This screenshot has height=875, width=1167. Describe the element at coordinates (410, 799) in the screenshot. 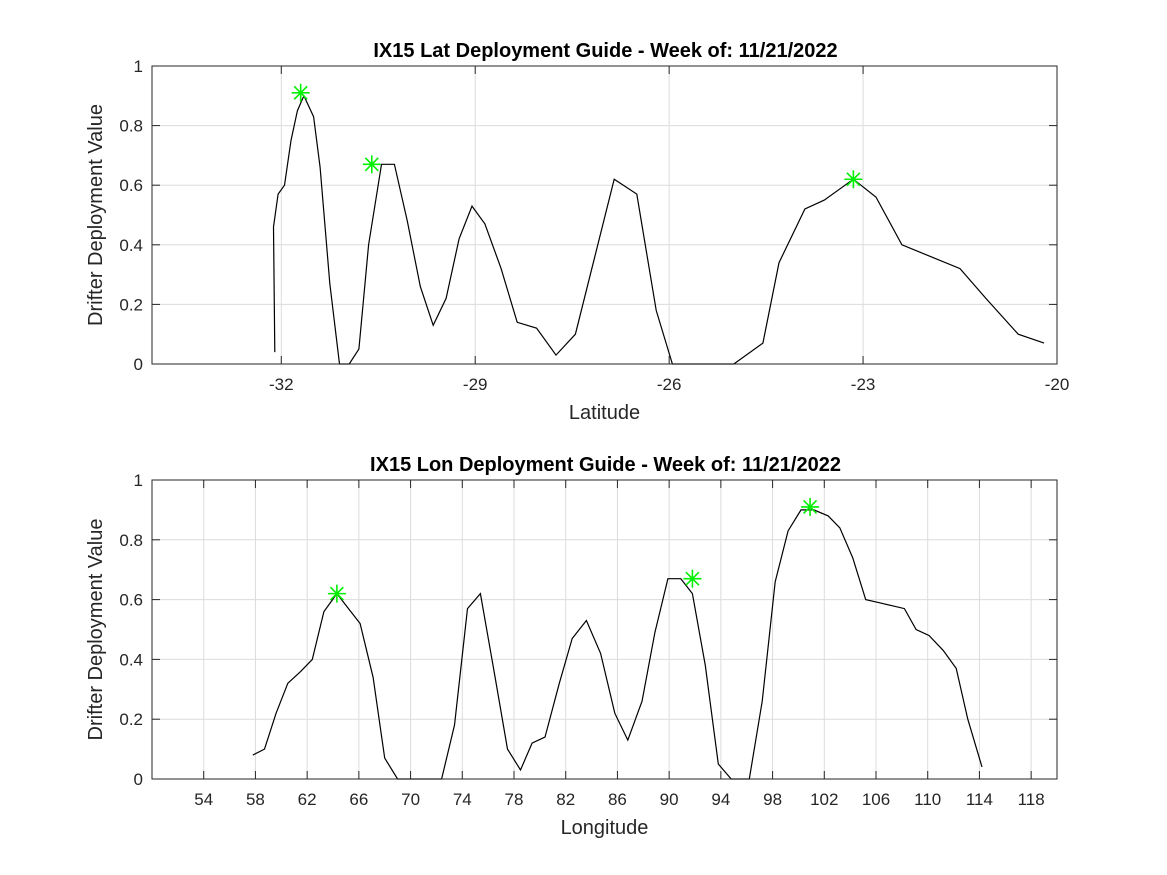

I see `x-tick-label: 70` at that location.